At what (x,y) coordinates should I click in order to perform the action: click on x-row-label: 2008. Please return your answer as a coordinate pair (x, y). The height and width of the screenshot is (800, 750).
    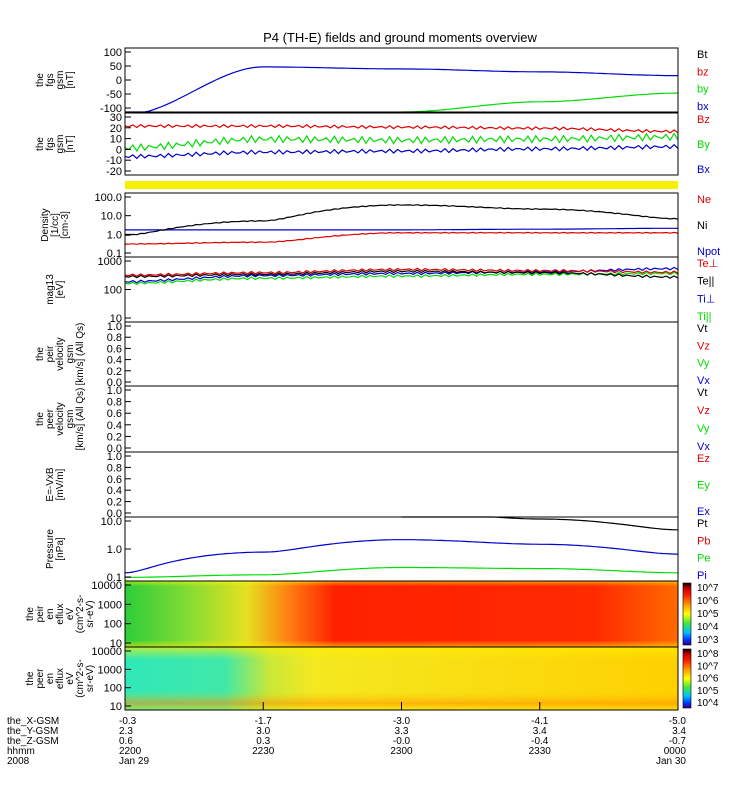
    Looking at the image, I should click on (18, 761).